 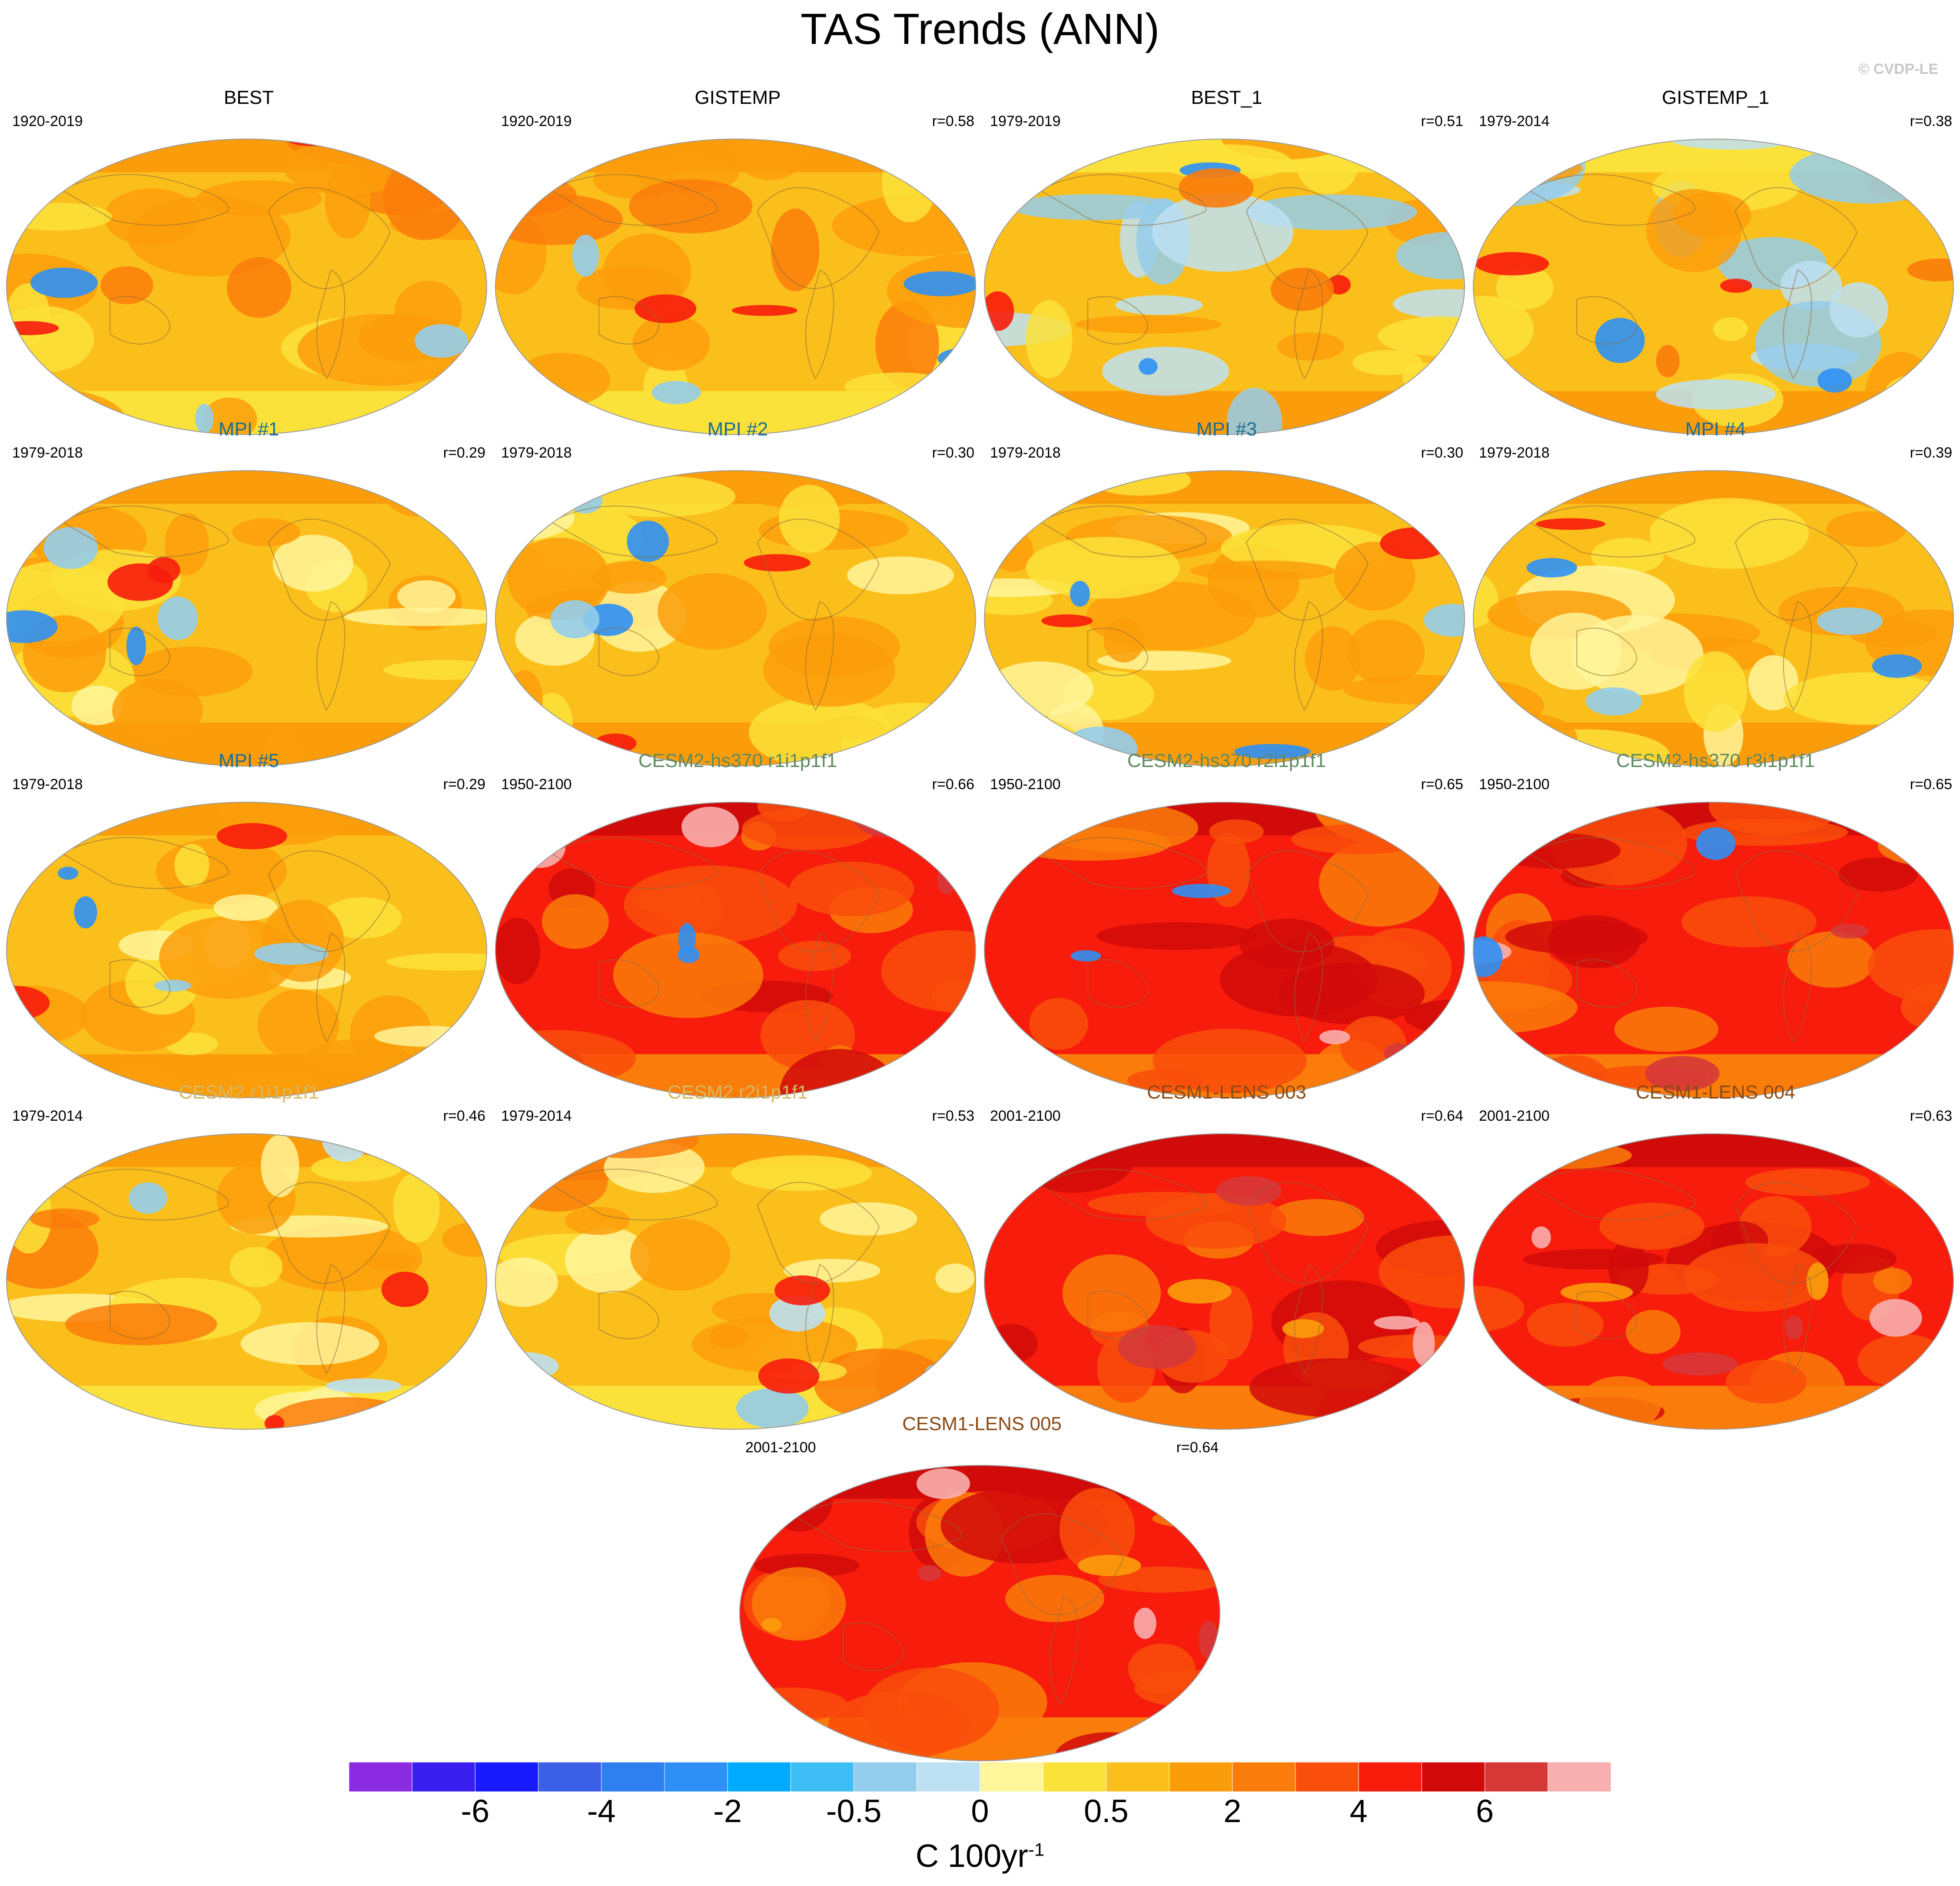 What do you see at coordinates (737, 261) in the screenshot?
I see `map-panel: GISTEMP 1920-2019 r=0.58` at bounding box center [737, 261].